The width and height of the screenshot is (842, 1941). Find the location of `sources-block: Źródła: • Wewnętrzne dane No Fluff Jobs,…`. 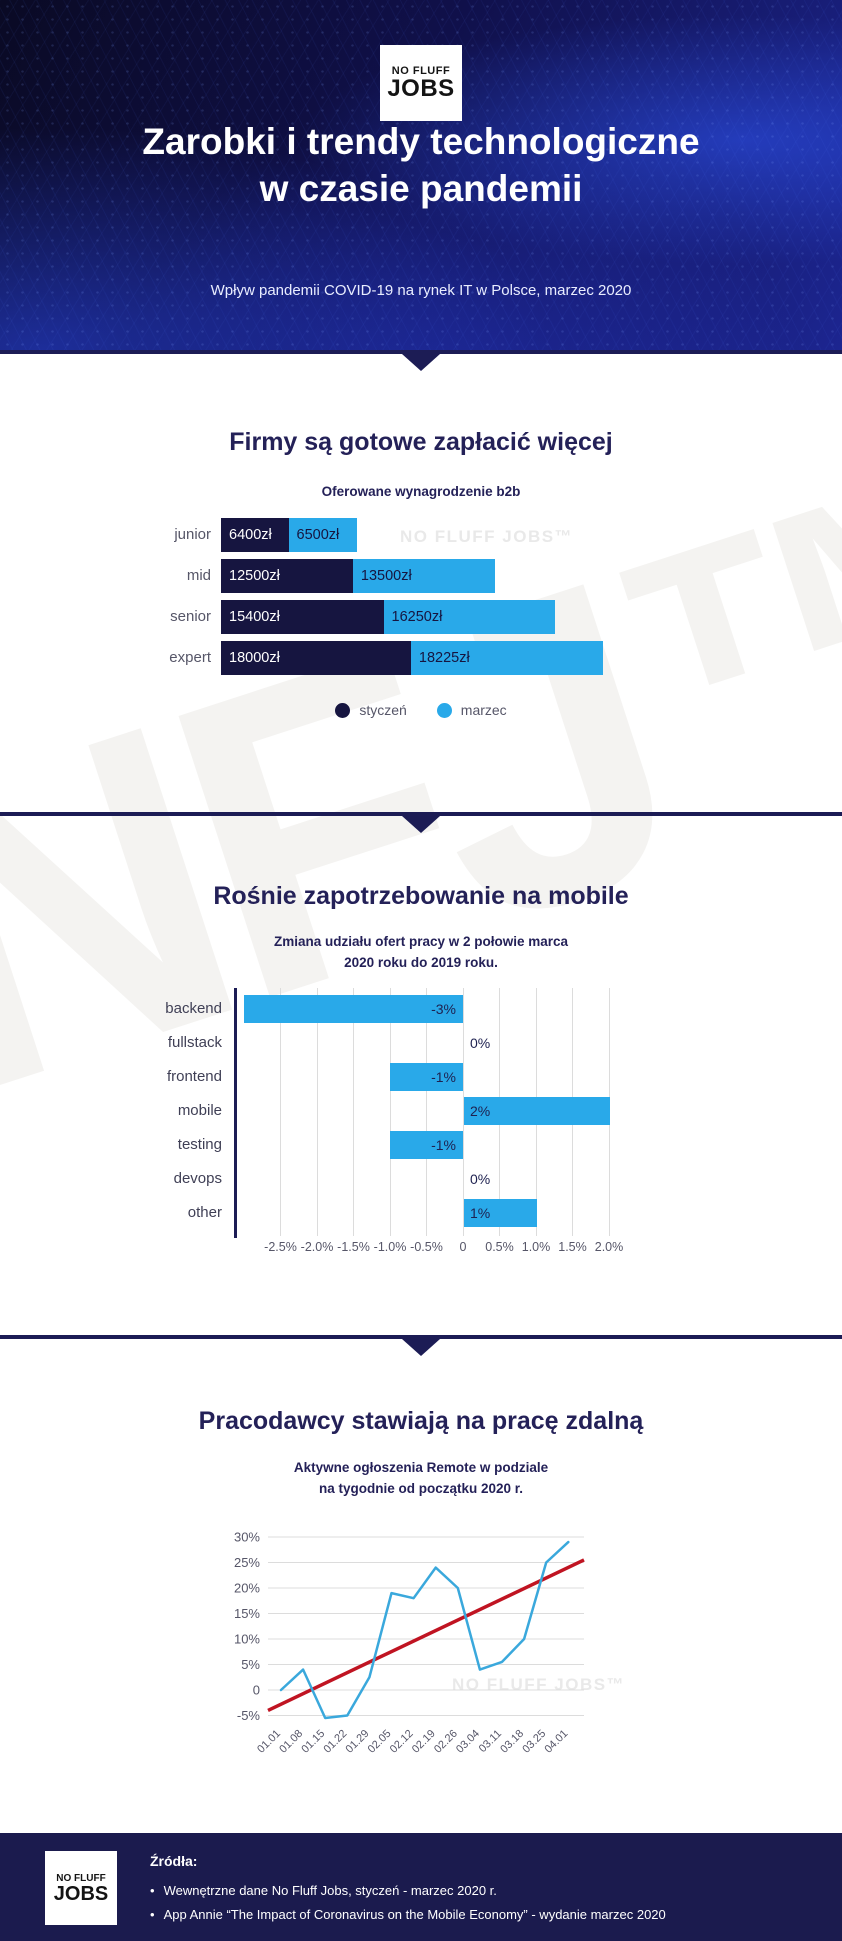

sources-block: Źródła: • Wewnętrzne dane No Fluff Jobs,… is located at coordinates (408, 1890).